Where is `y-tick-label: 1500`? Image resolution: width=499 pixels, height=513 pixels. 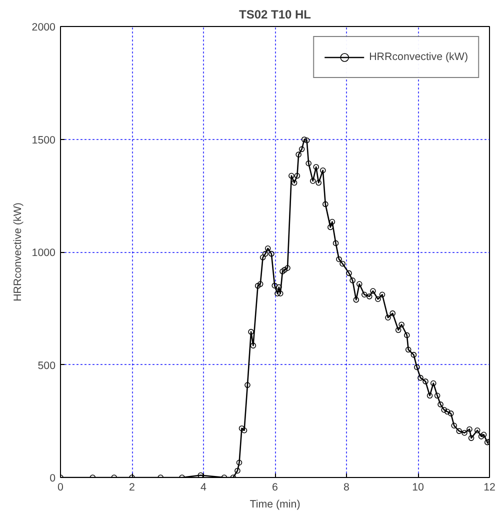
y-tick-label: 1500 is located at coordinates (44, 140).